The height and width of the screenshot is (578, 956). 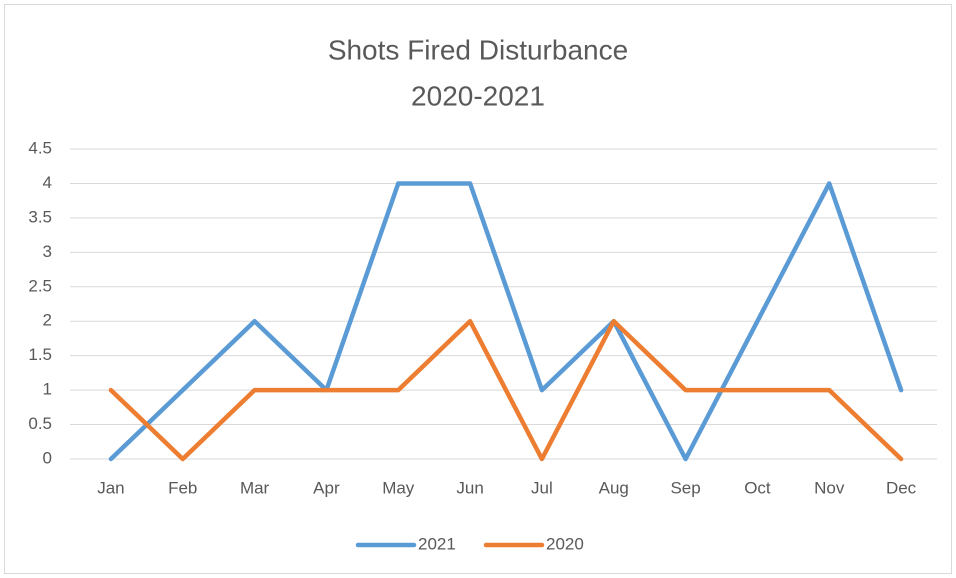 I want to click on x-tick-label: Jul, so click(x=542, y=487).